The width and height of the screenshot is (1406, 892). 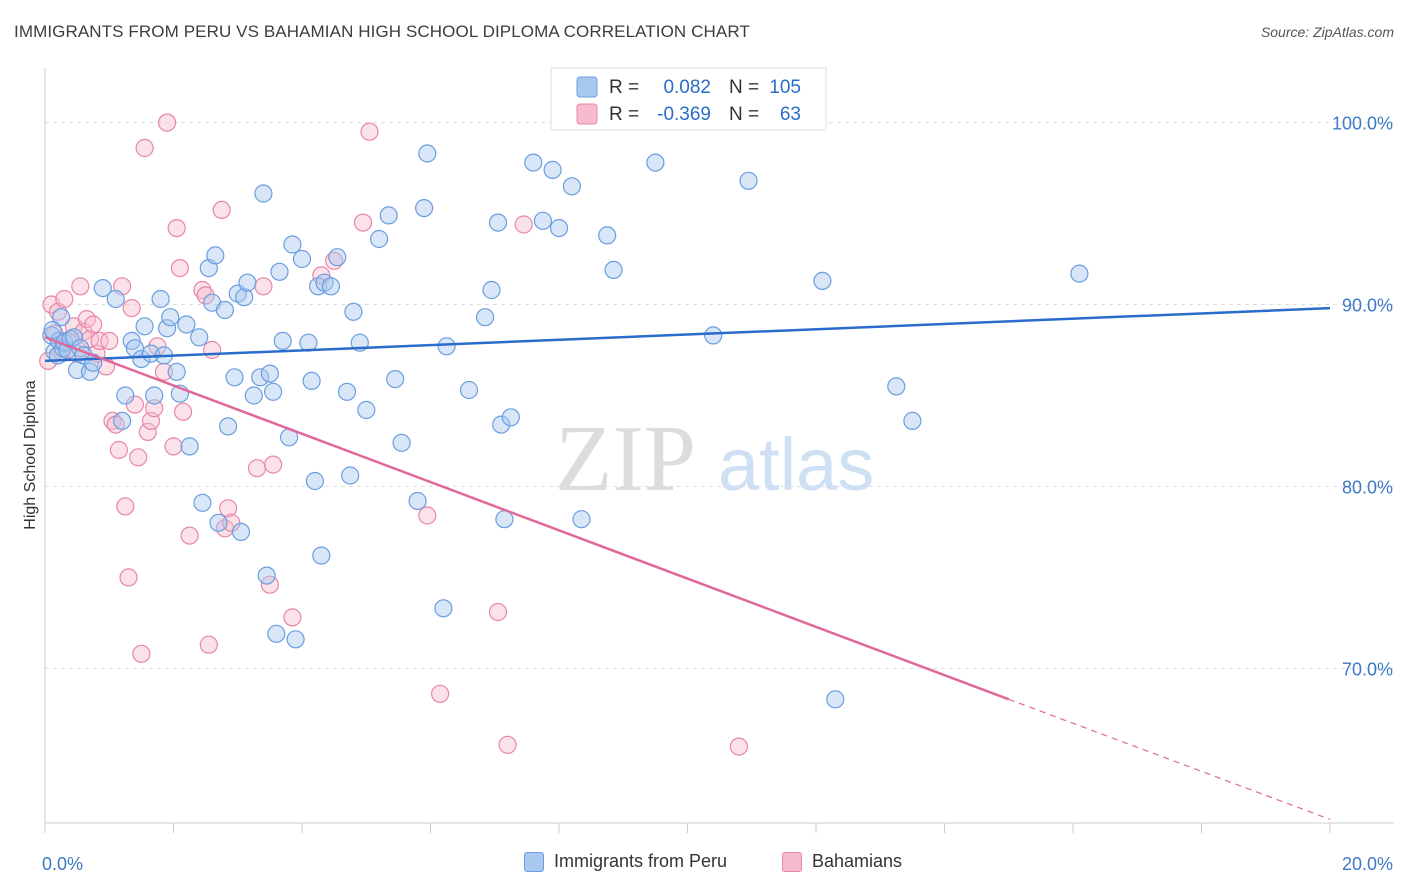 What do you see at coordinates (30, 455) in the screenshot?
I see `y-axis-label: High School Diploma` at bounding box center [30, 455].